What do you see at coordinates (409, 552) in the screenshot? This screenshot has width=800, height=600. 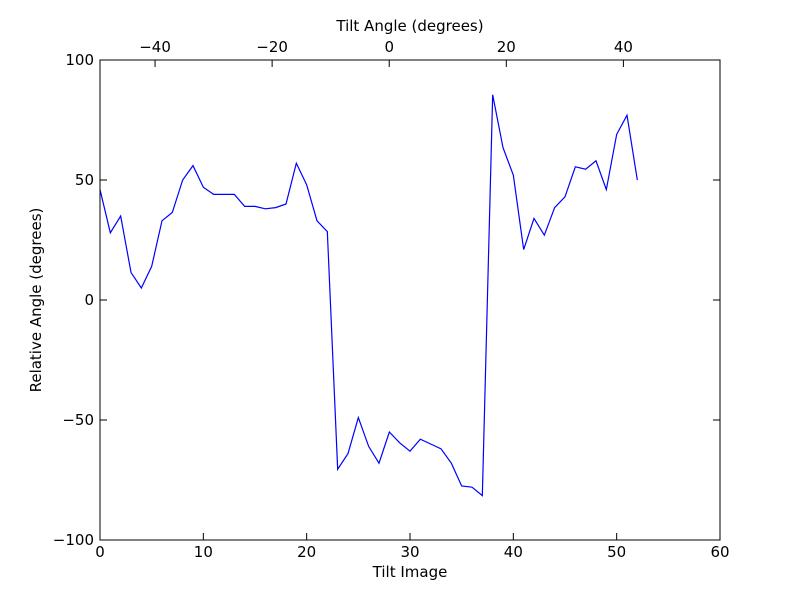 I see `x-tick-label: 30` at bounding box center [409, 552].